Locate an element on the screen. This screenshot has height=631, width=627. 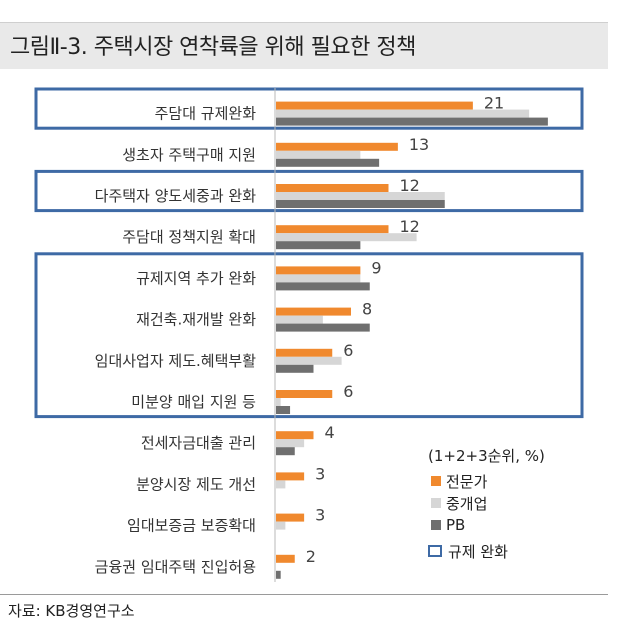
legend: (1+2+3순위, %) 전문가 중개업 PB 규제 완화 is located at coordinates (486, 503).